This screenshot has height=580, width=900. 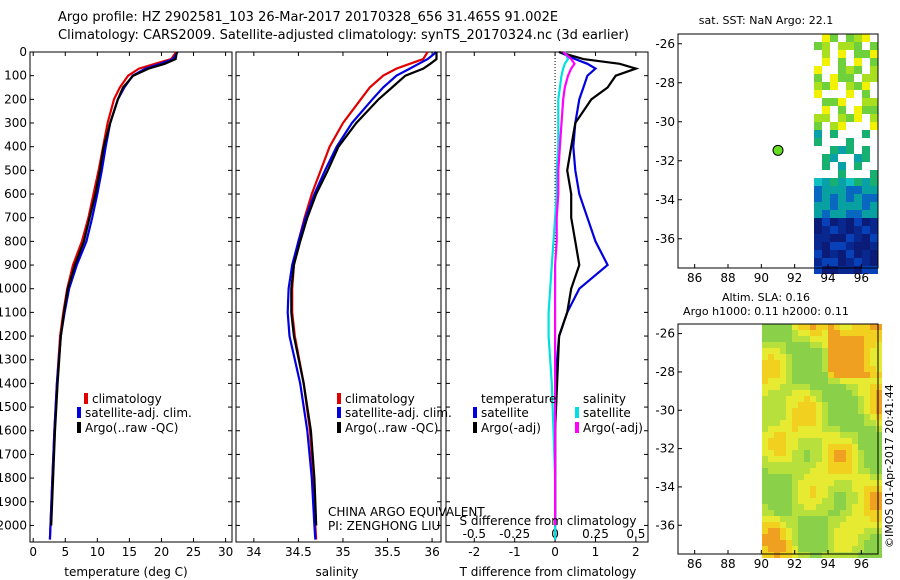 I want to click on x-tick-label: 88, so click(x=727, y=278).